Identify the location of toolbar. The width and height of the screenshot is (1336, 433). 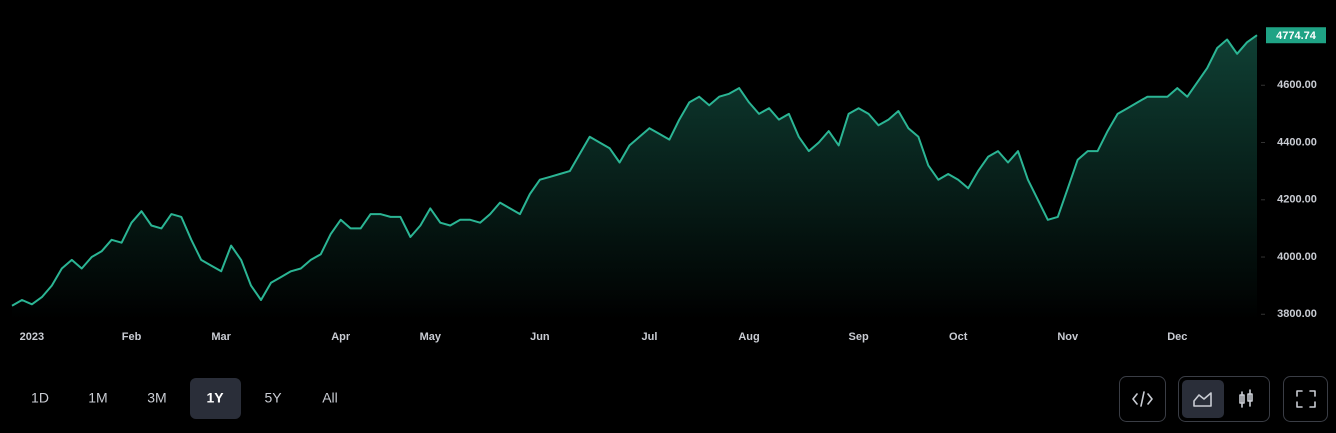
(1223, 399).